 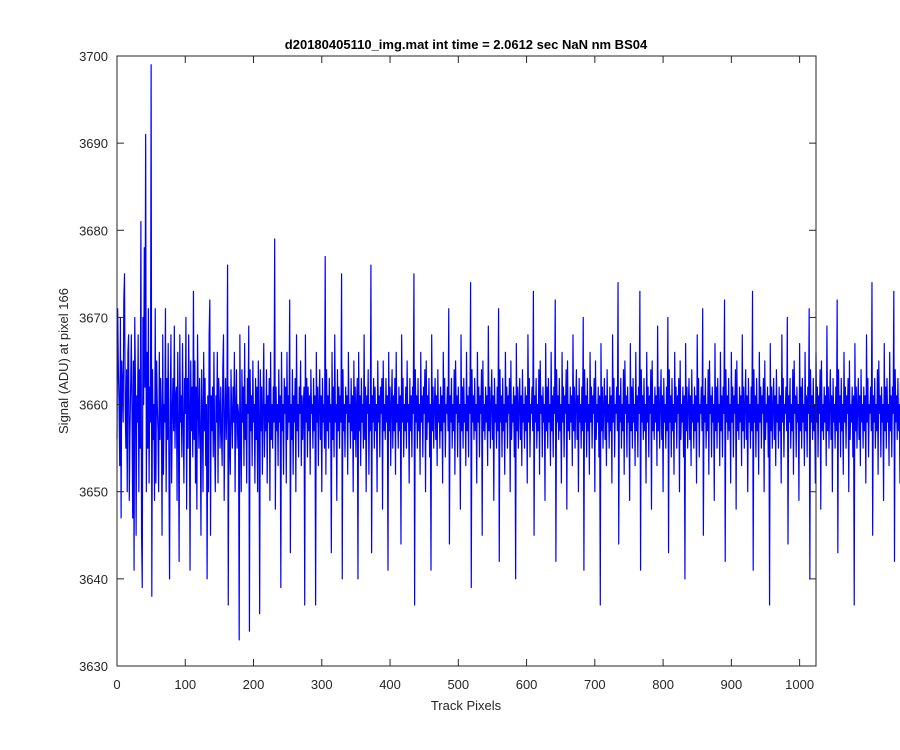 I want to click on x-tick-label: 1000, so click(x=799, y=684).